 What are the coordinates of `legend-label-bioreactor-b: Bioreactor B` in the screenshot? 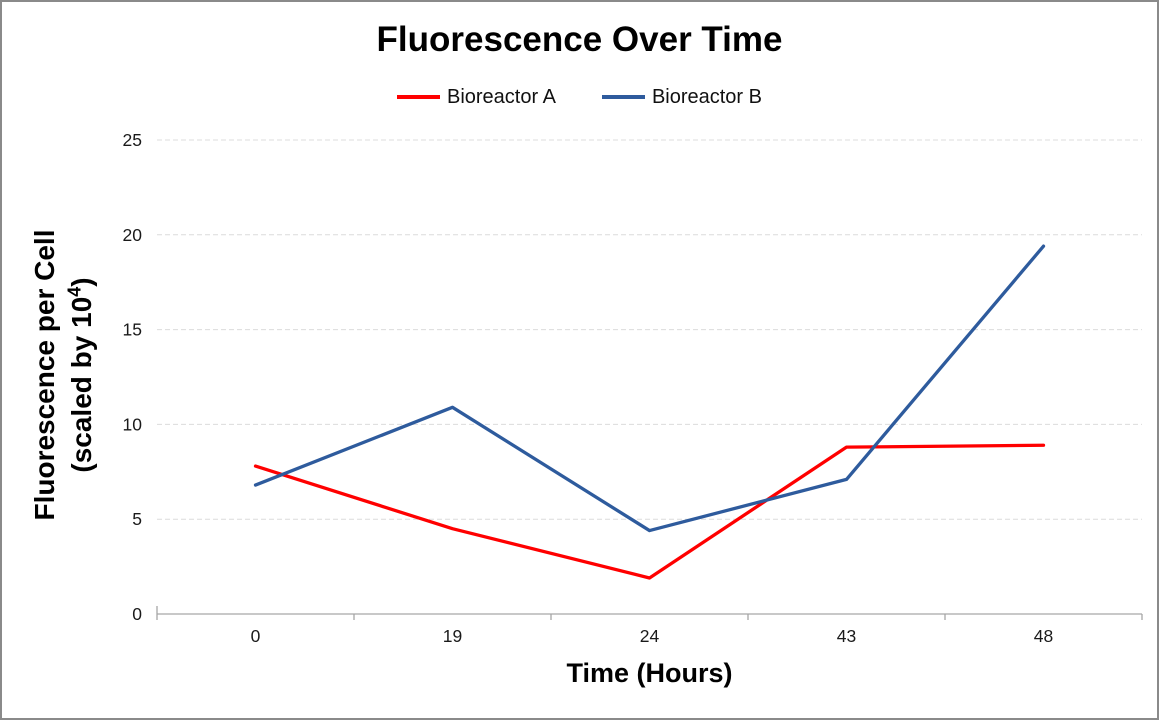 It's located at (706, 97).